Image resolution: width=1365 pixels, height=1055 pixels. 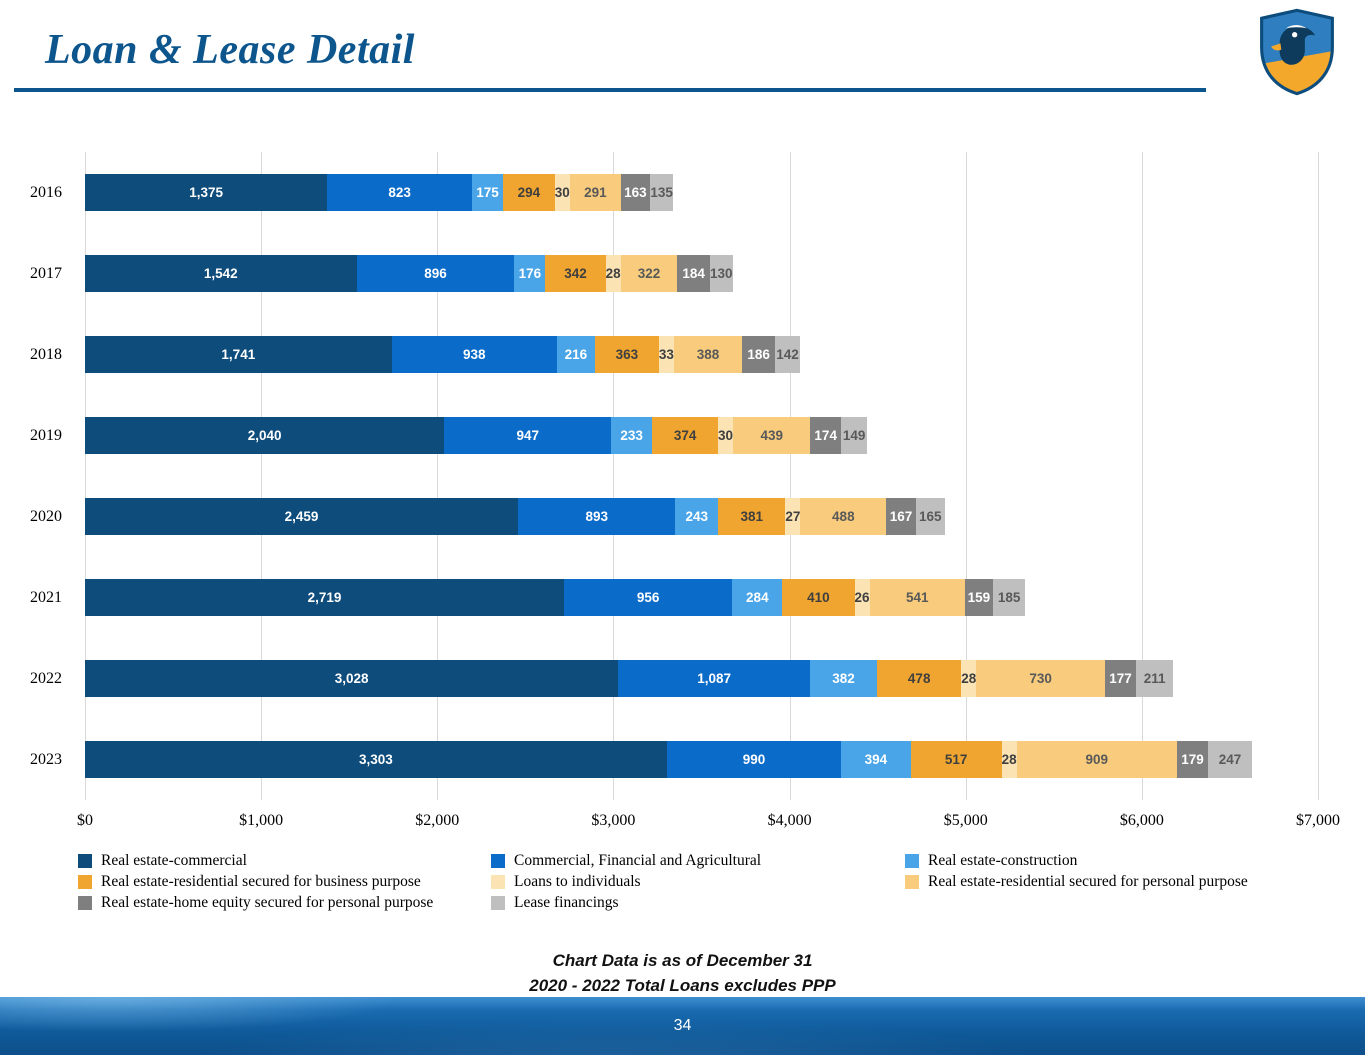 What do you see at coordinates (956, 759) in the screenshot?
I see `bar-segment: 517` at bounding box center [956, 759].